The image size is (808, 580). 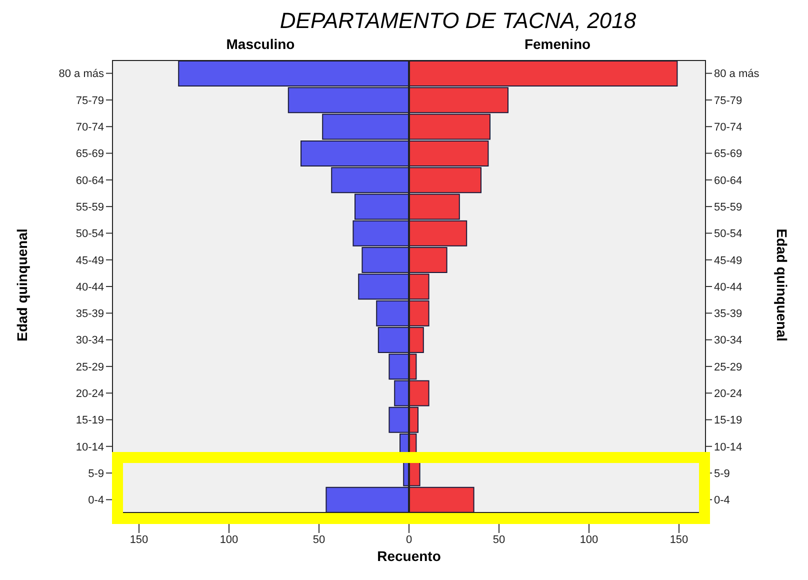 What do you see at coordinates (557, 44) in the screenshot?
I see `chart-subtitle: Femenino` at bounding box center [557, 44].